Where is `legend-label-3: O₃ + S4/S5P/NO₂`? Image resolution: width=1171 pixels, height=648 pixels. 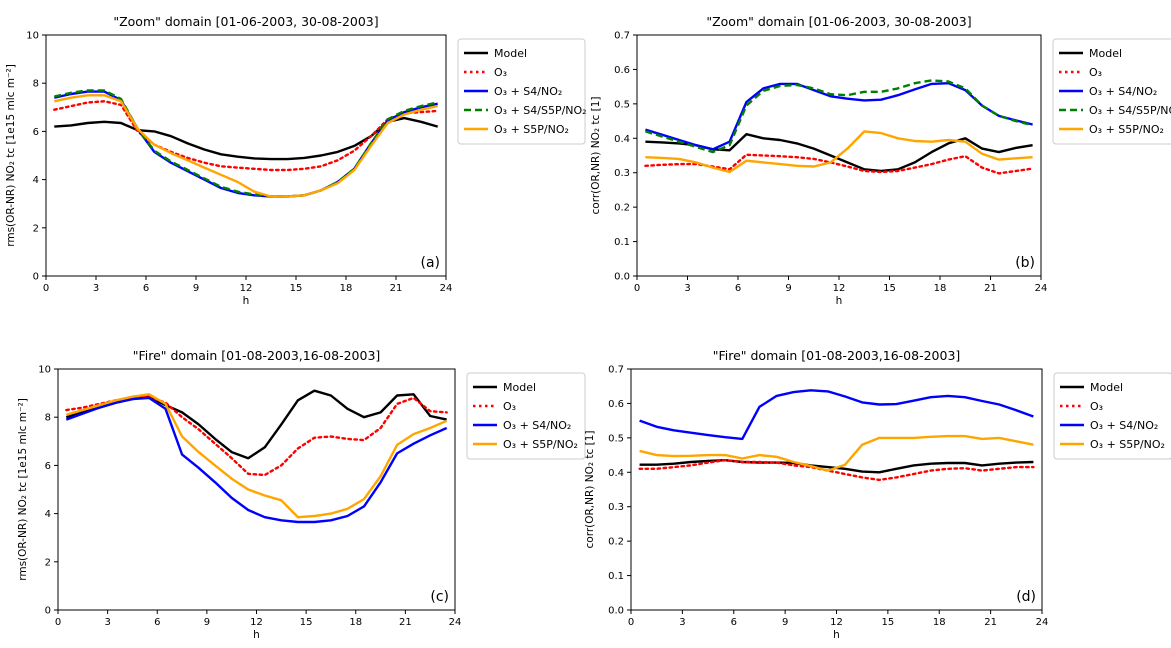 legend-label-3: O₃ + S4/S5P/NO₂ is located at coordinates (1130, 110).